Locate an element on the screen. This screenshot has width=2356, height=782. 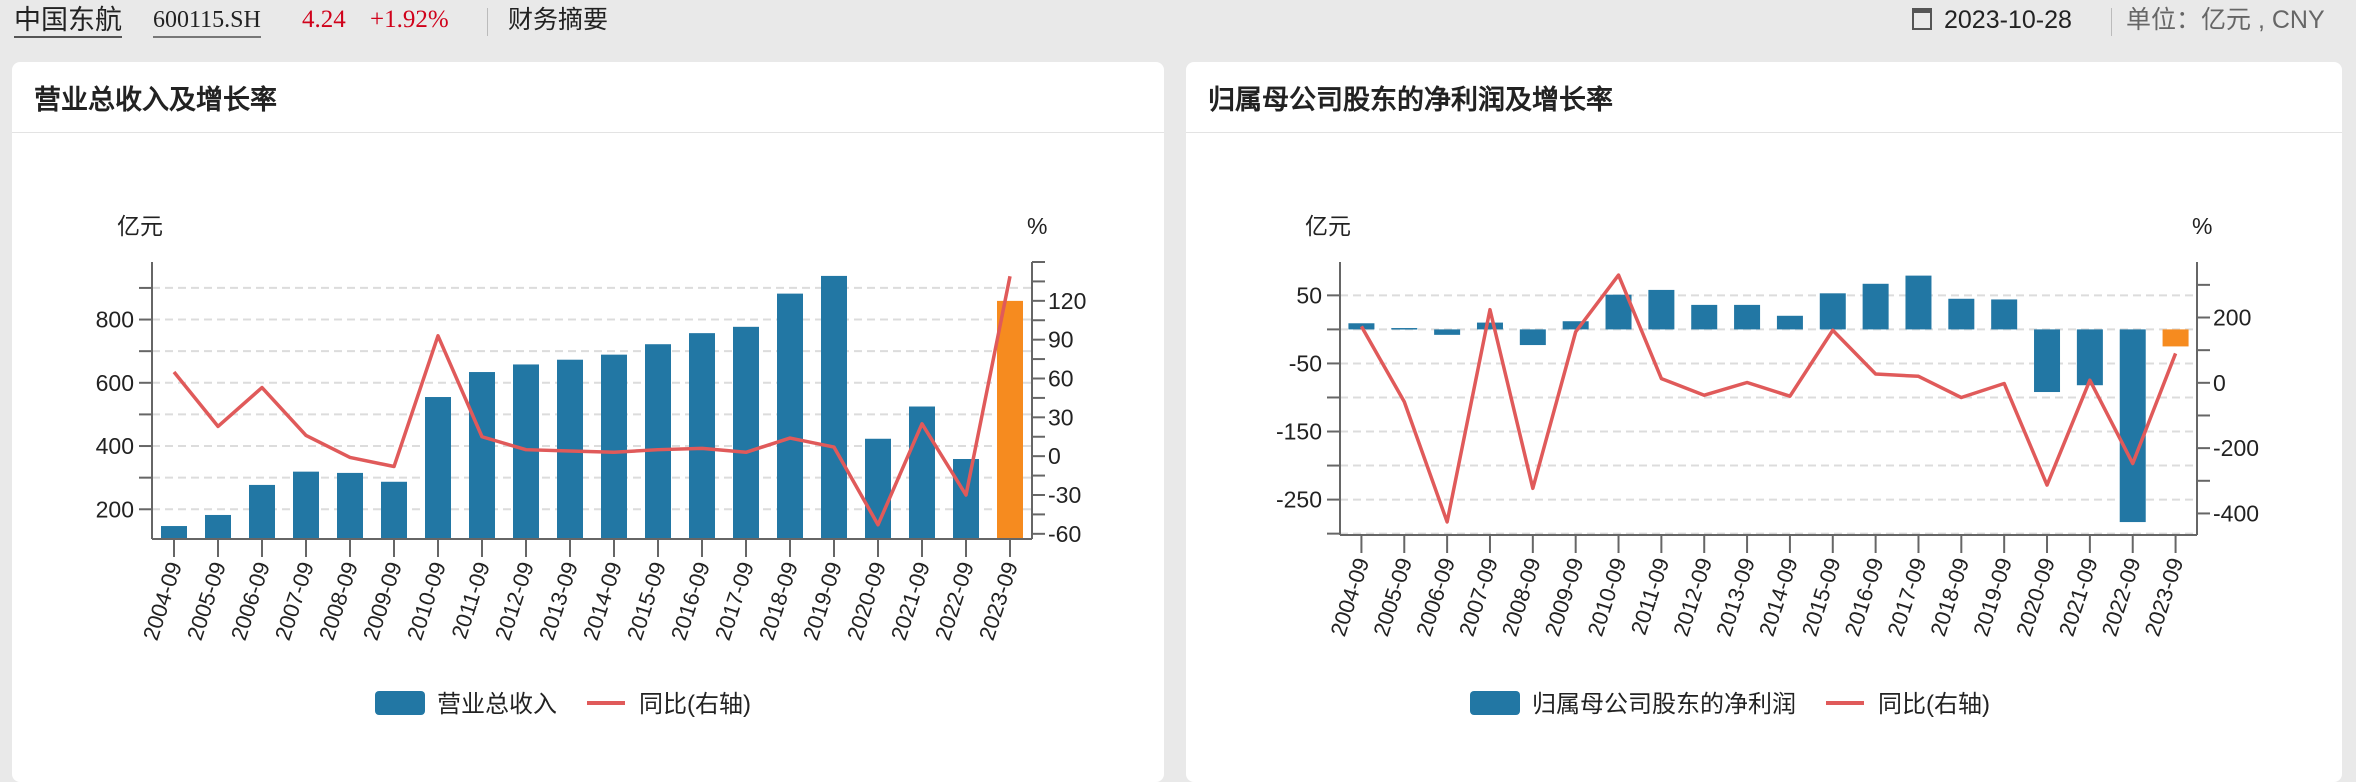
x-tick-label: 2022-09 is located at coordinates (2121, 597).